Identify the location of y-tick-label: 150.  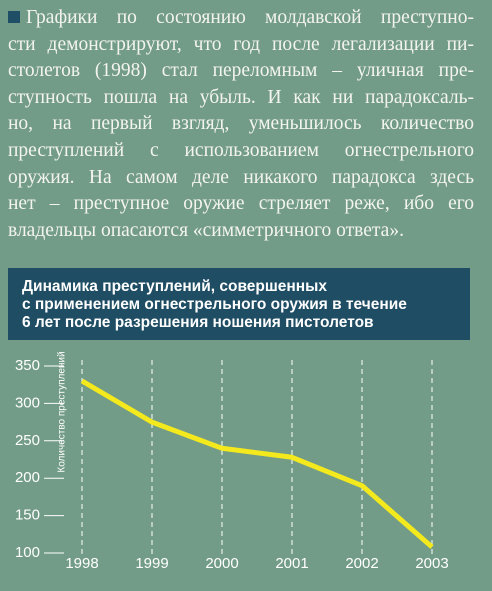
(27, 515).